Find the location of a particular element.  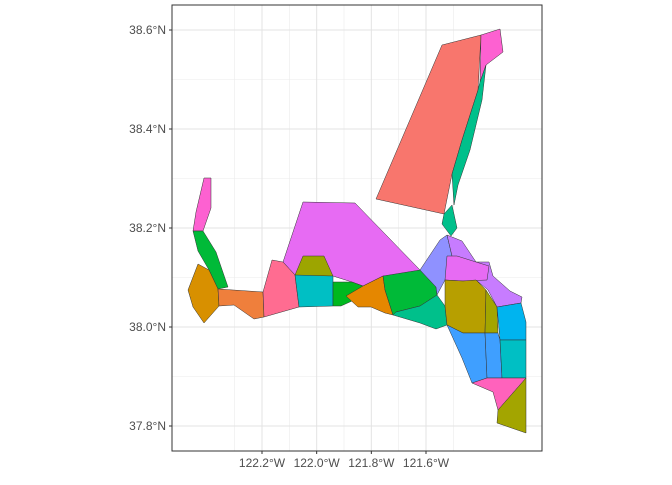

north-pink-strip is located at coordinates (491, 55).